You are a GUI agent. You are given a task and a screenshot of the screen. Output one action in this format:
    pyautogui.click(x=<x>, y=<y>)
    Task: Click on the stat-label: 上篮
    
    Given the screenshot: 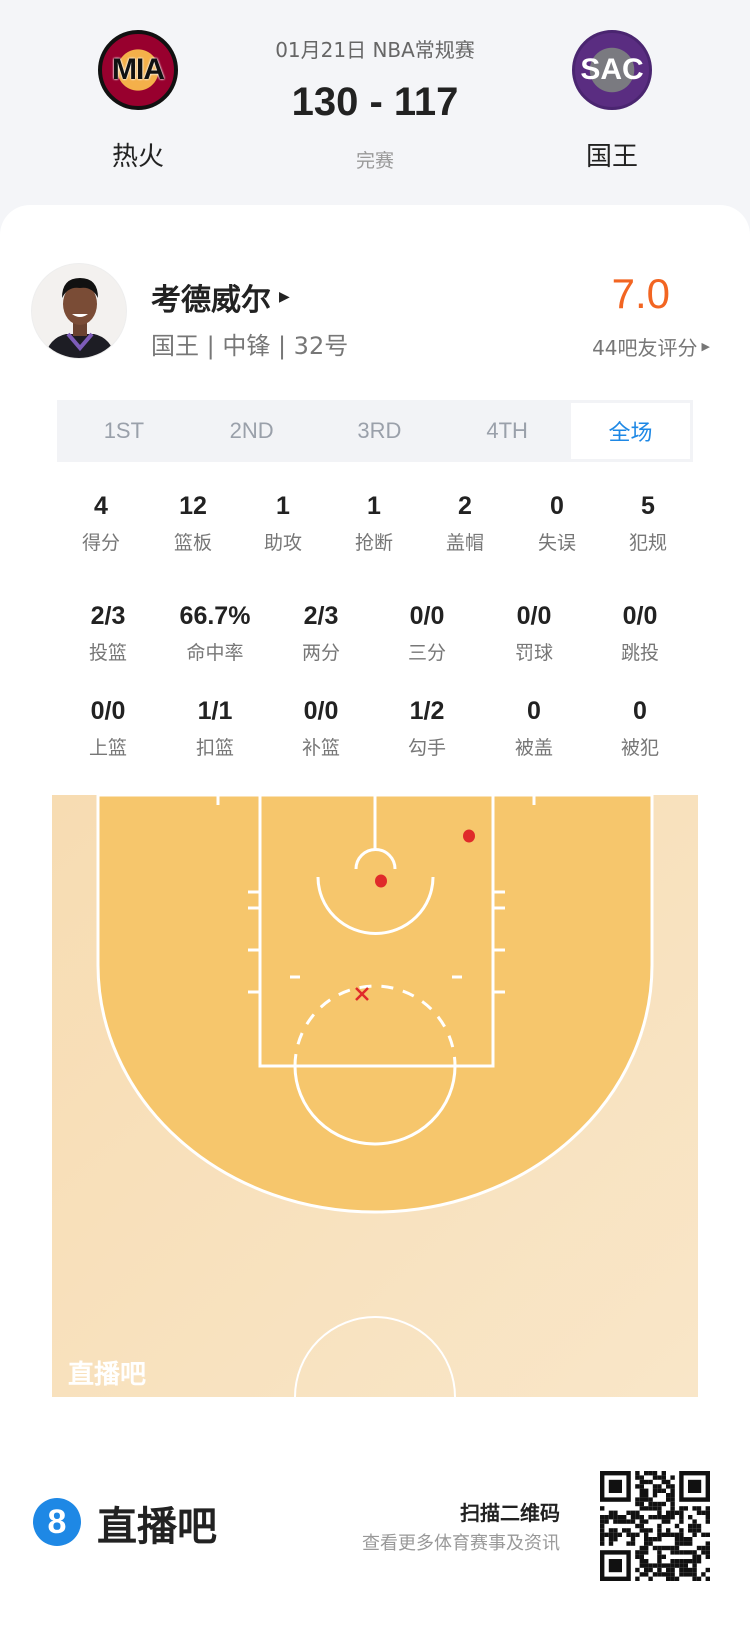 What is the action you would take?
    pyautogui.click(x=108, y=748)
    